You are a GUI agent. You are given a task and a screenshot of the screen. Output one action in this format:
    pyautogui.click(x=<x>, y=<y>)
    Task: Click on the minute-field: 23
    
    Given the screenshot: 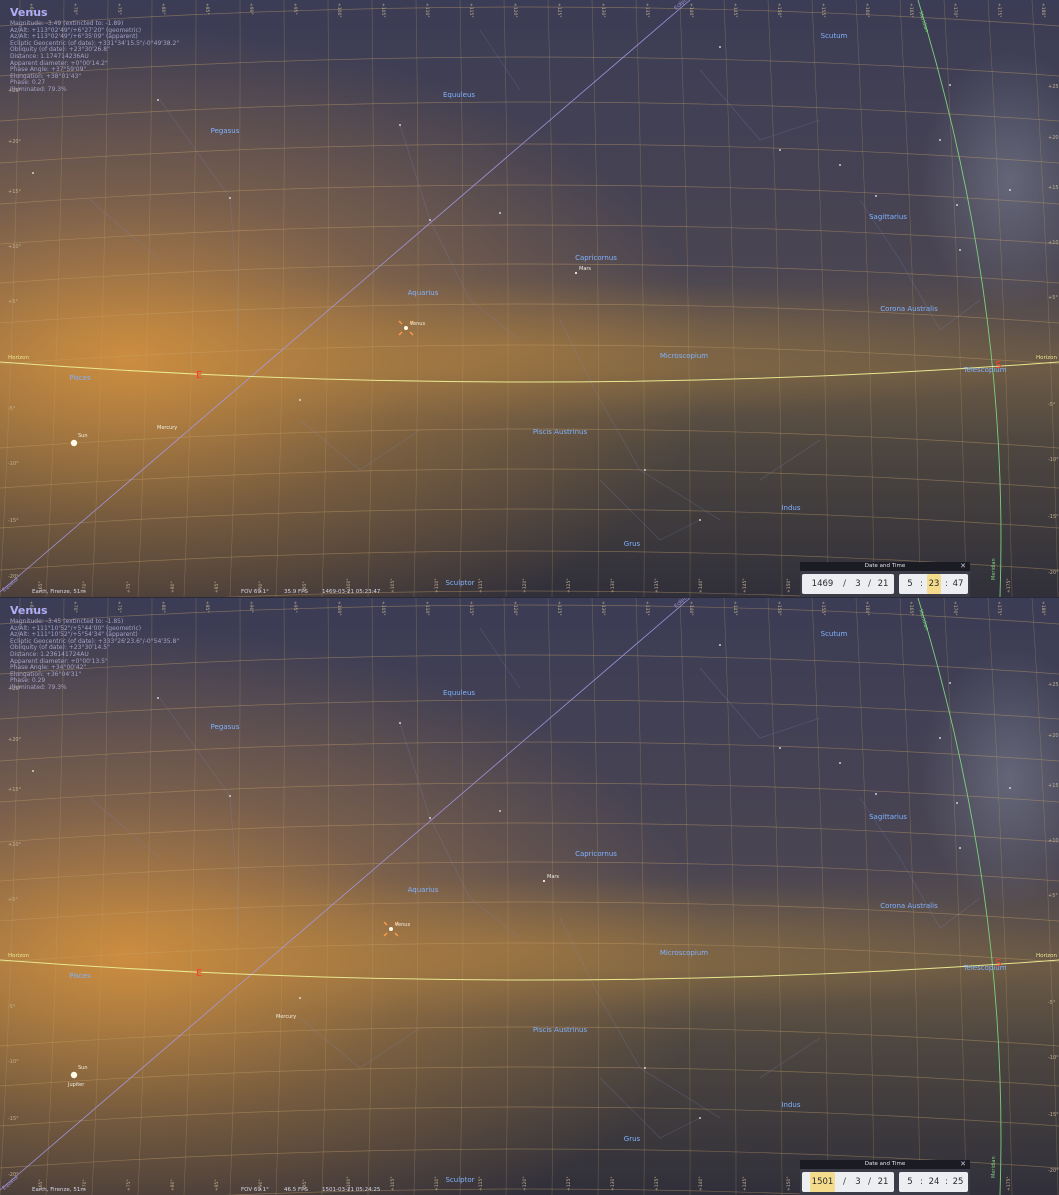 What is the action you would take?
    pyautogui.click(x=934, y=584)
    